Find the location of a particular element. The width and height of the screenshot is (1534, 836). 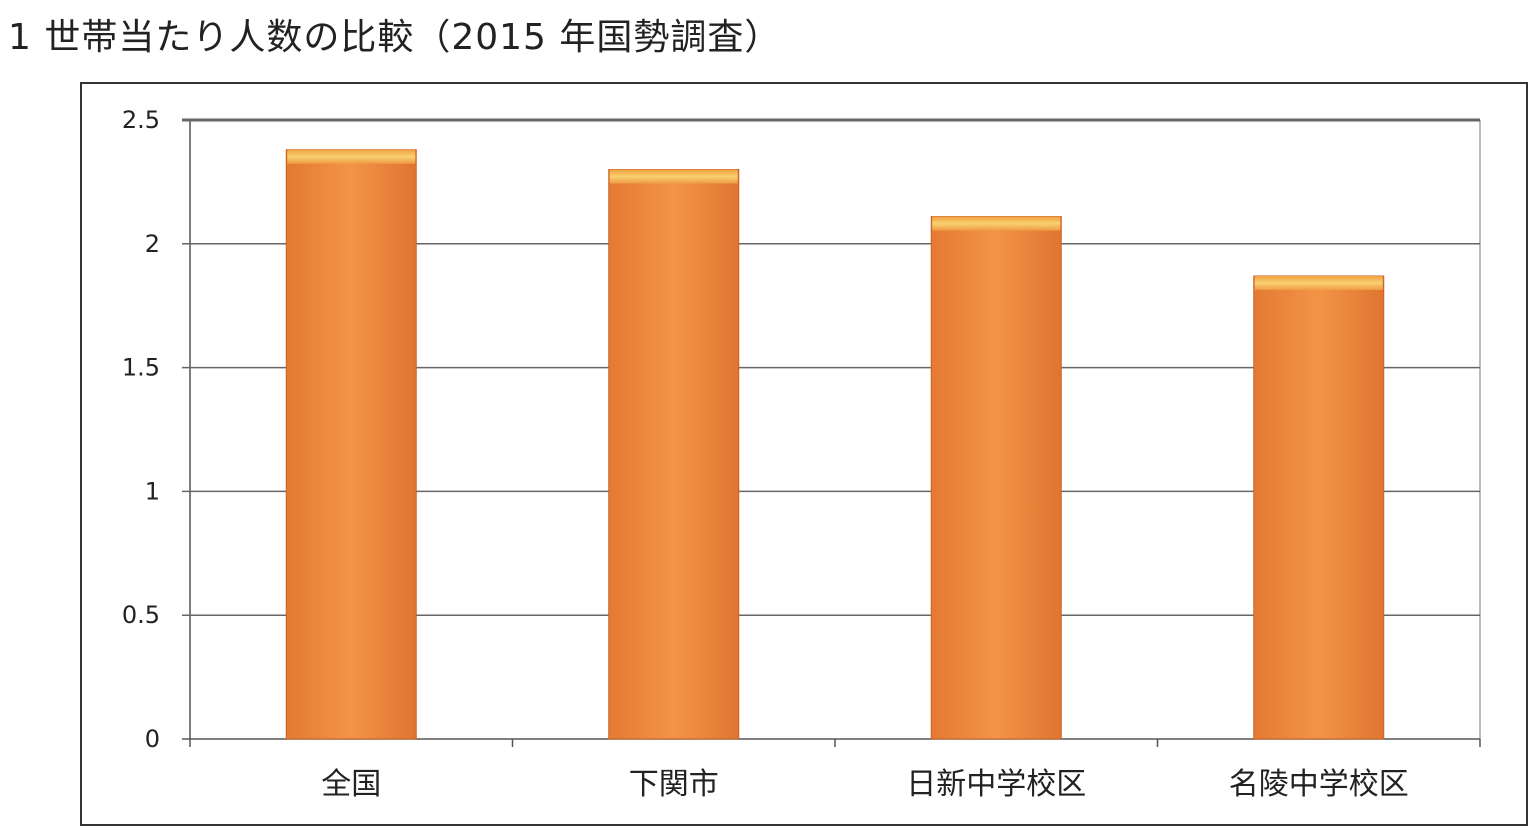

x-category-label: 日新中学校区 is located at coordinates (996, 784).